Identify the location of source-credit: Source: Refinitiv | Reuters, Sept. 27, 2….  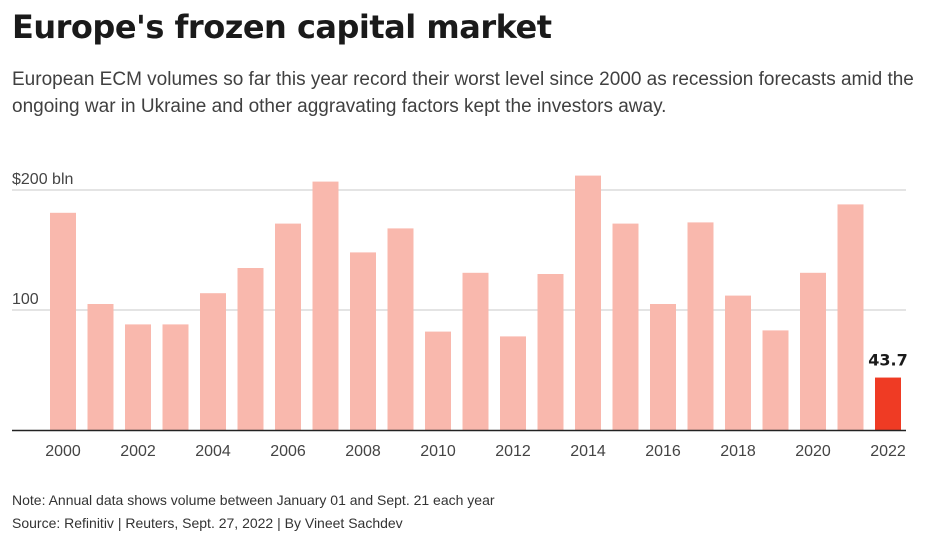
(207, 523).